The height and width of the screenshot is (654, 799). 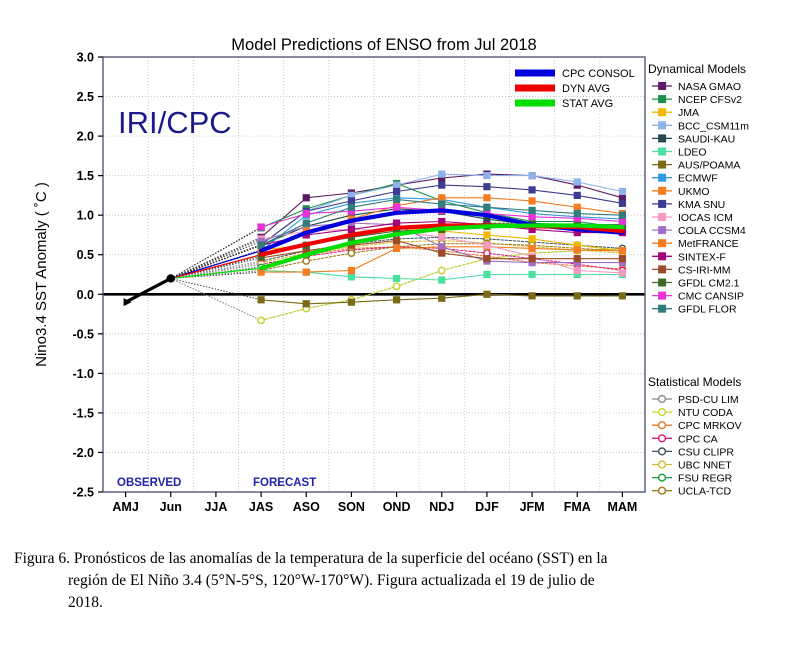 What do you see at coordinates (442, 299) in the screenshot?
I see `series-aus-poama` at bounding box center [442, 299].